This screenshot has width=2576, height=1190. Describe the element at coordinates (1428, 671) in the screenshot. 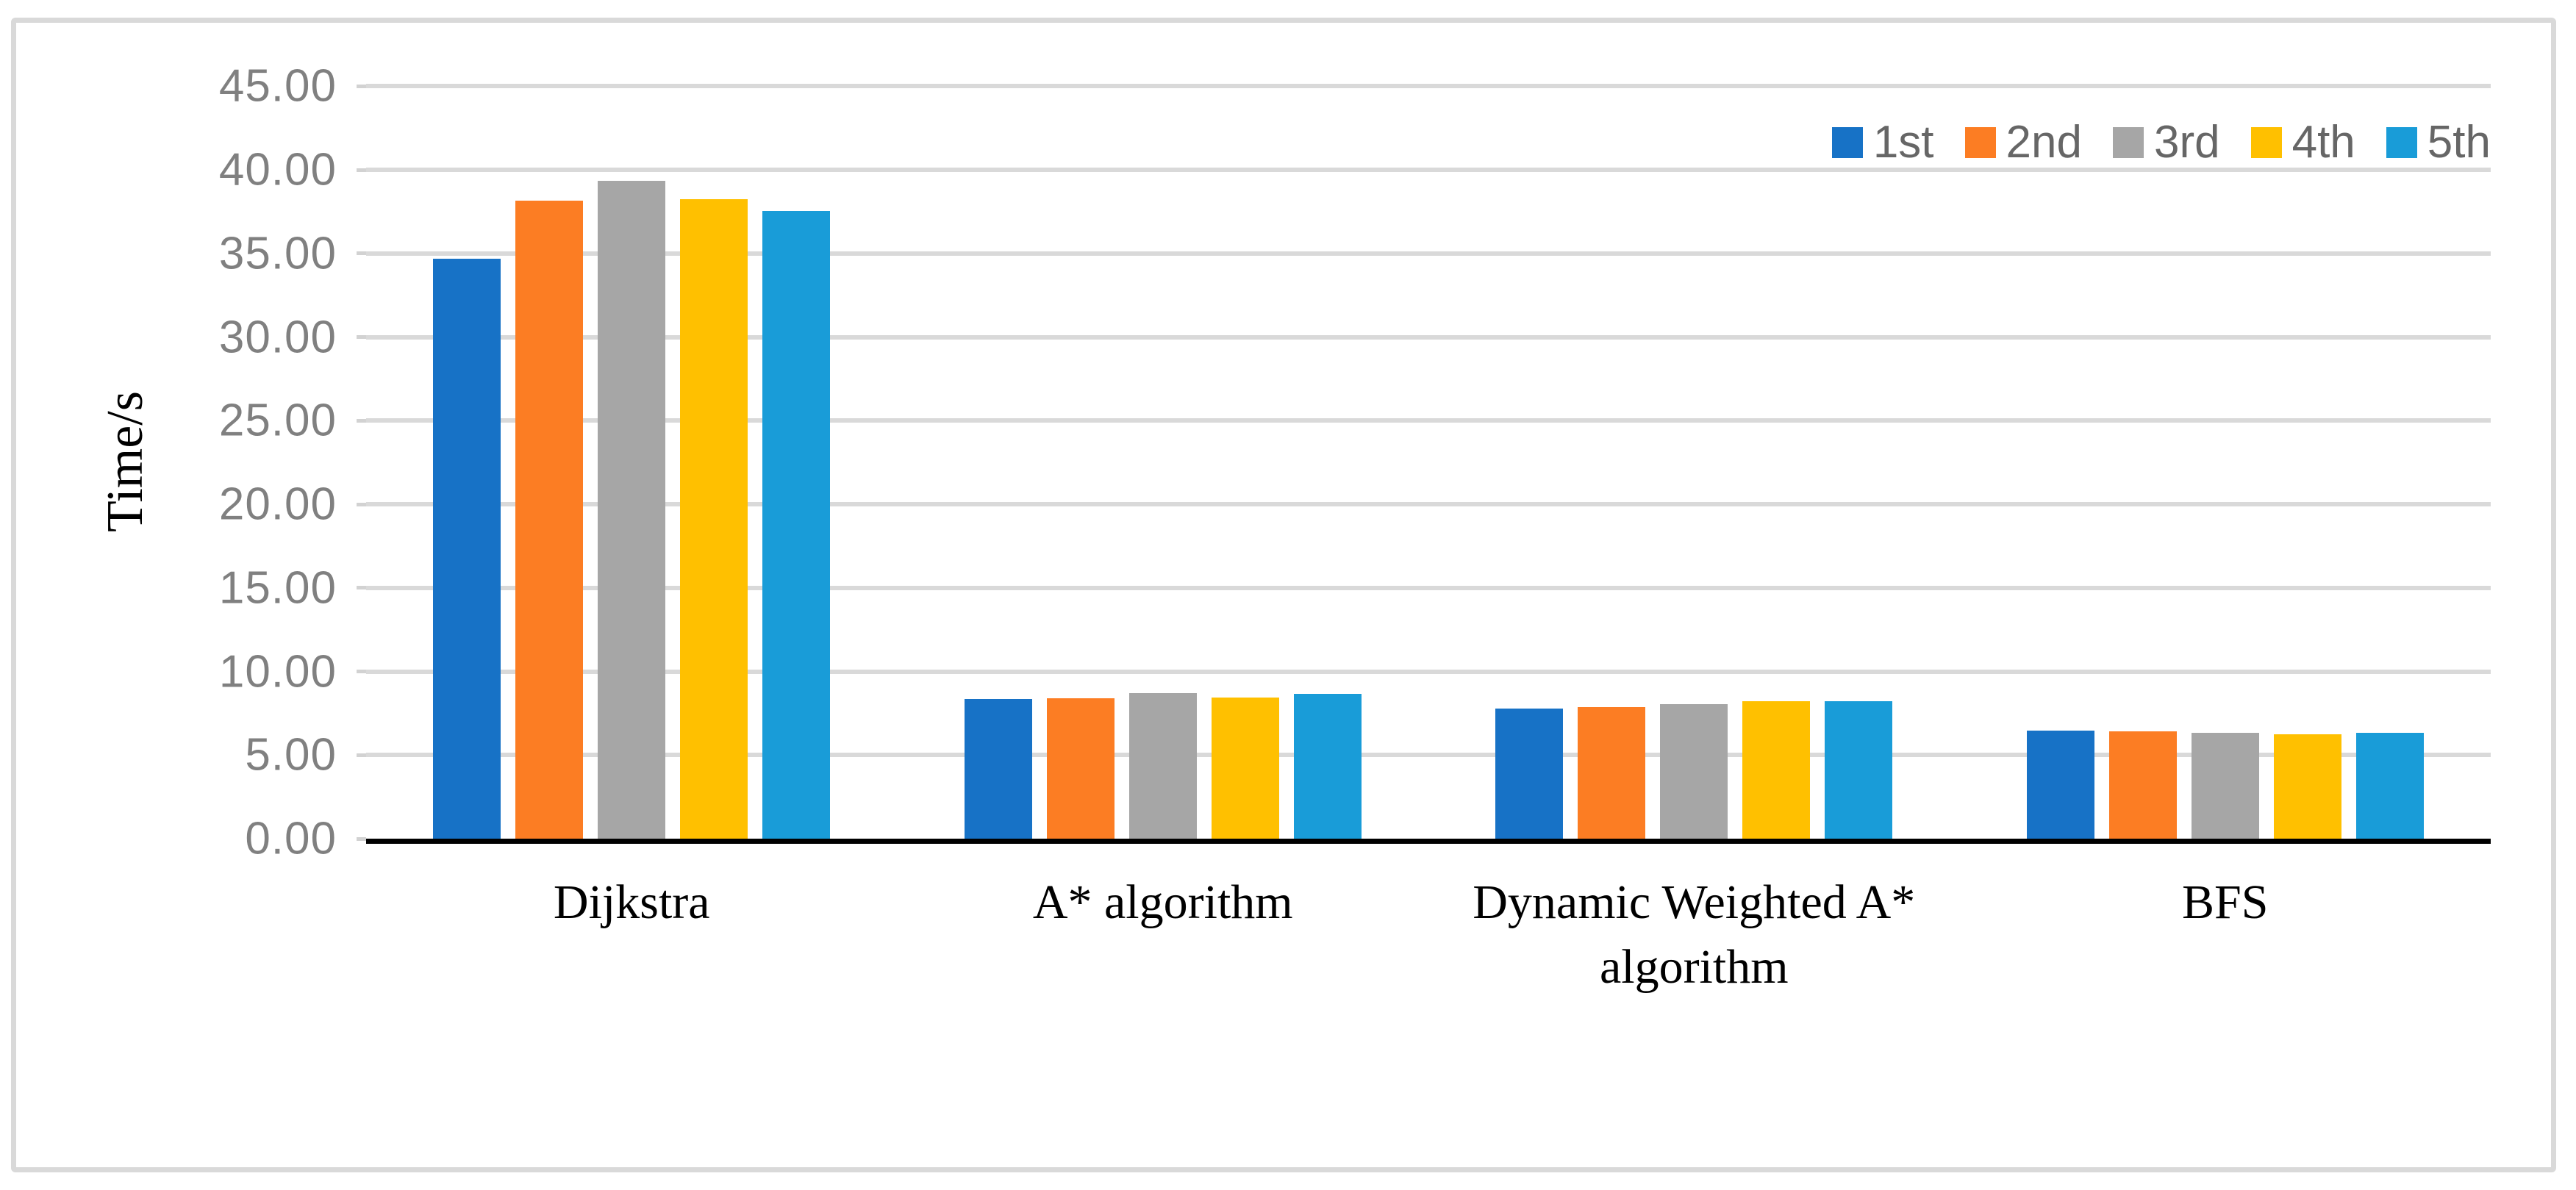

I see `gridline-y-10.00` at that location.